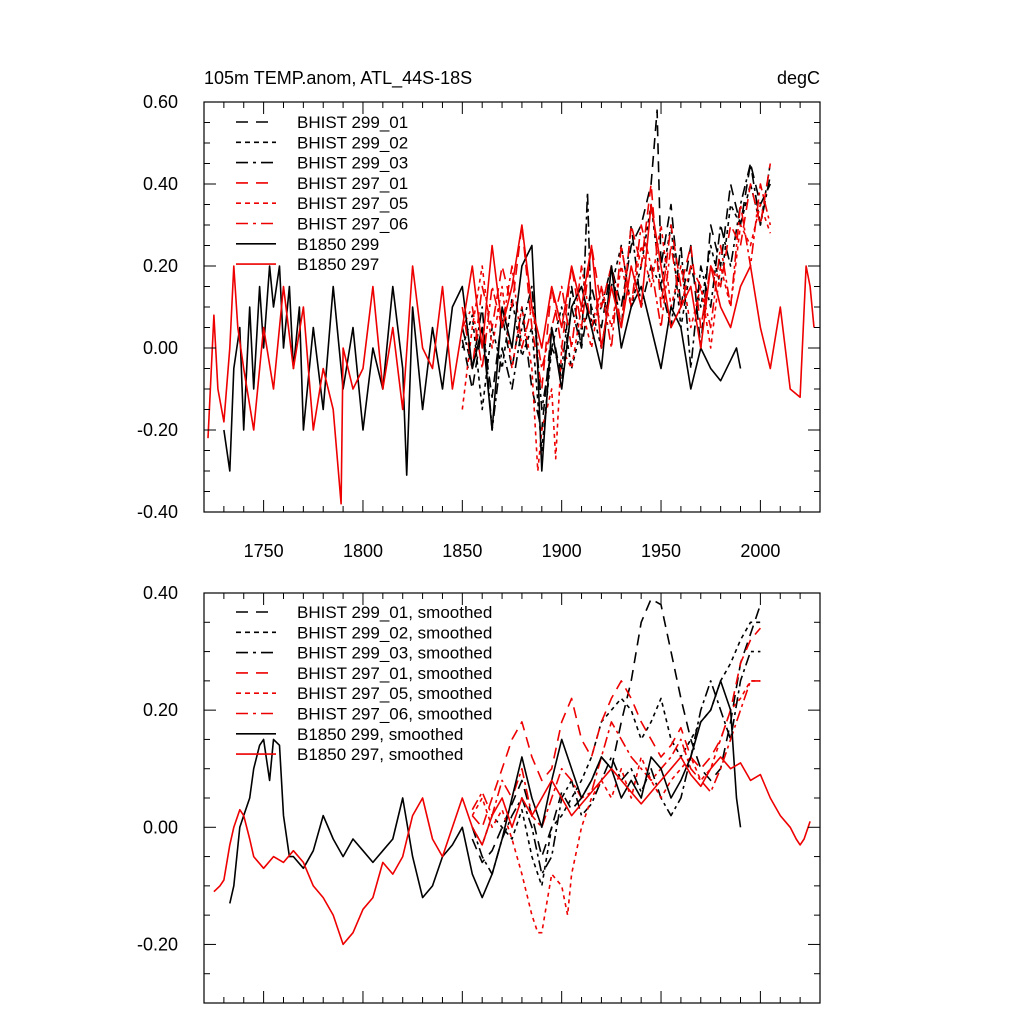  I want to click on legend-label-7: B1850 299, so click(338, 244).